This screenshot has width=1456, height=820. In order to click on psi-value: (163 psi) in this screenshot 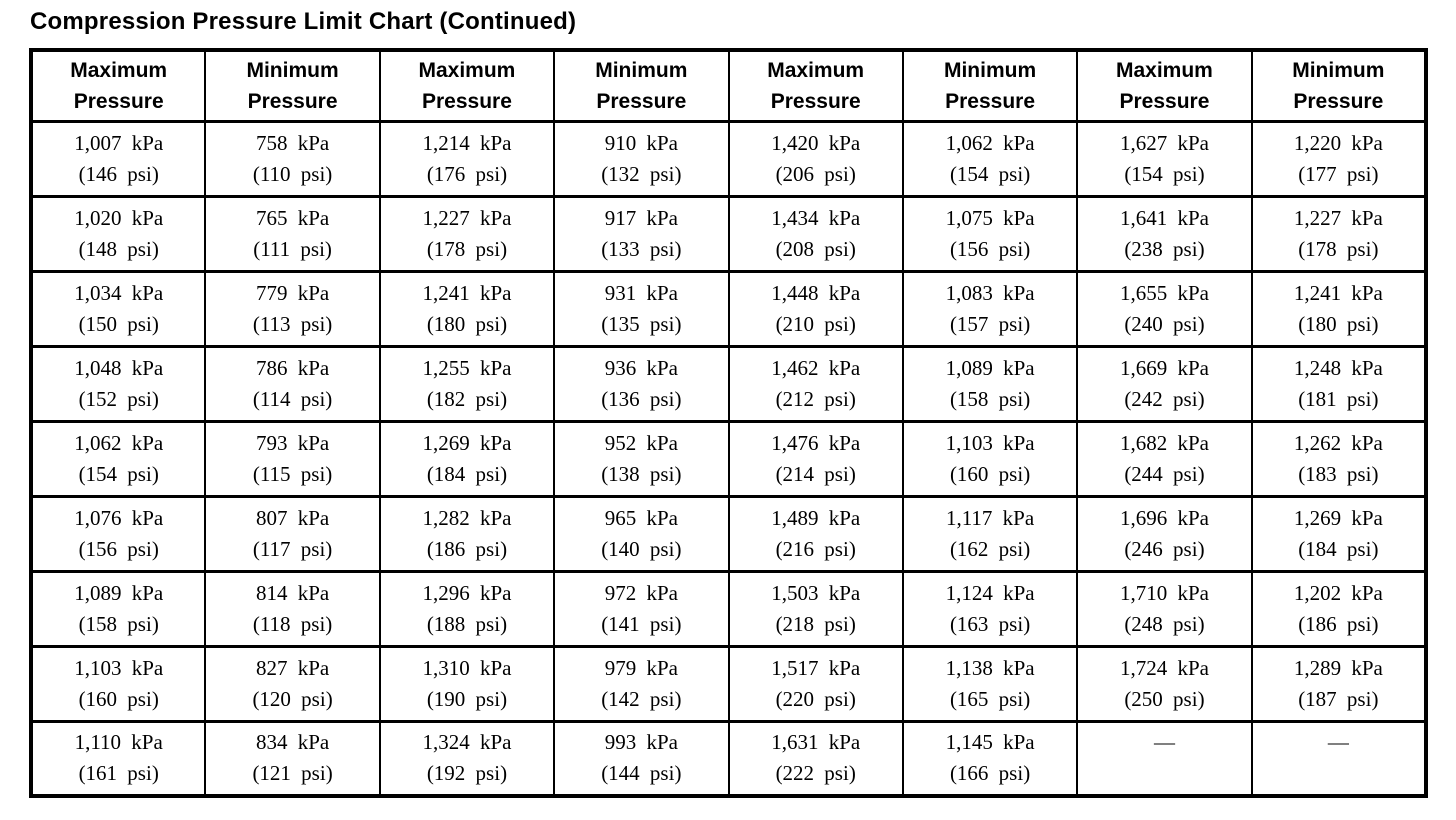, I will do `click(990, 623)`.